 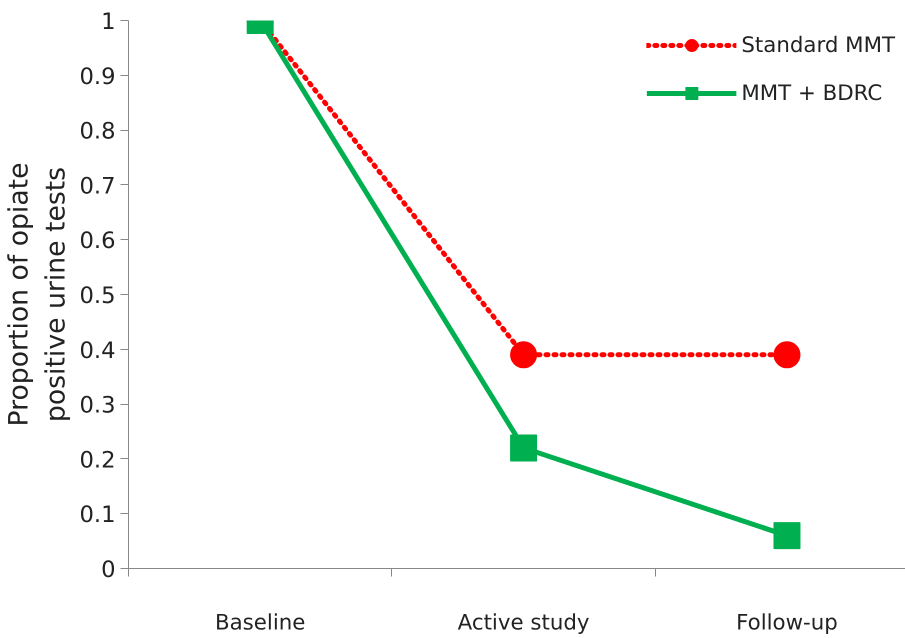 What do you see at coordinates (524, 623) in the screenshot?
I see `x-tick-label: Active study` at bounding box center [524, 623].